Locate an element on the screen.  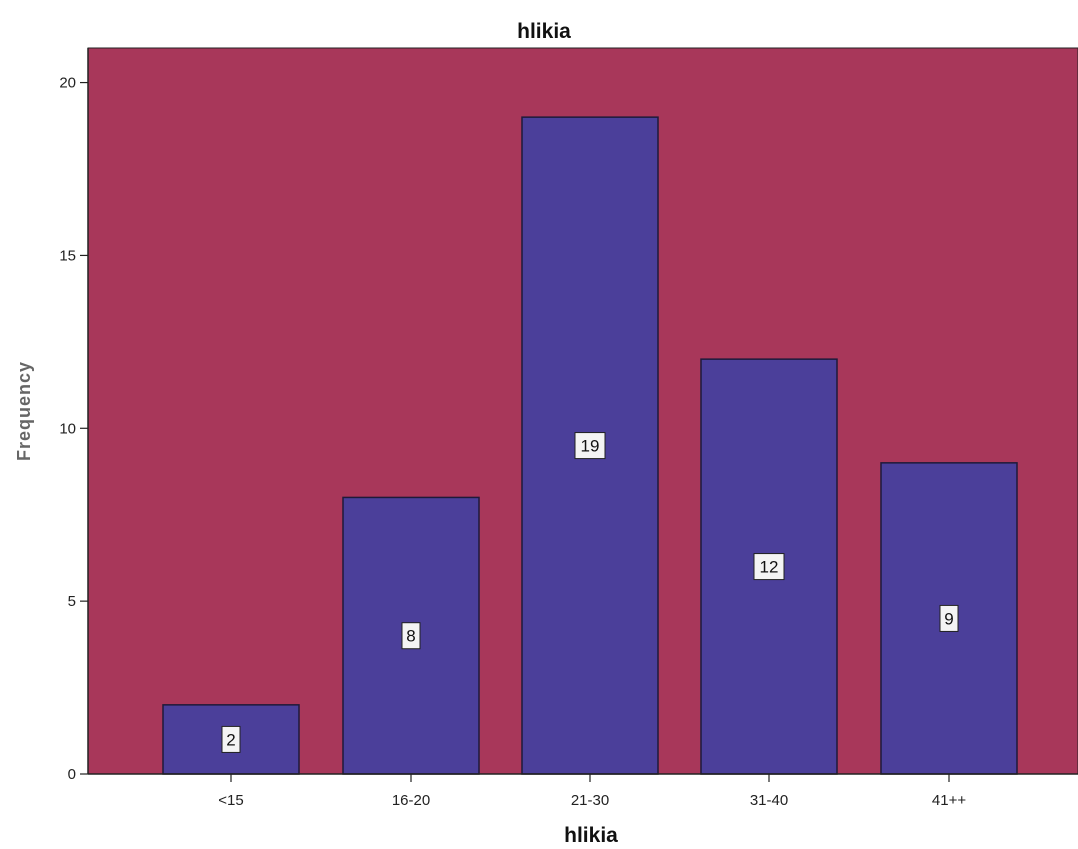
y-tick-label-4: 15 is located at coordinates (67, 255).